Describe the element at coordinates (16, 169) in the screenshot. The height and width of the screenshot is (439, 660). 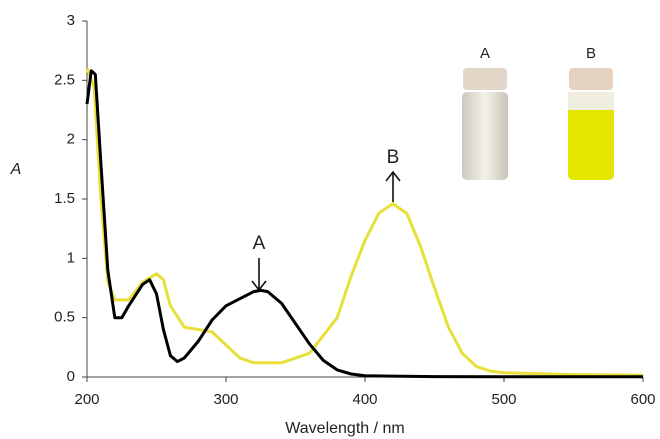
I see `y-axis-label: A` at that location.